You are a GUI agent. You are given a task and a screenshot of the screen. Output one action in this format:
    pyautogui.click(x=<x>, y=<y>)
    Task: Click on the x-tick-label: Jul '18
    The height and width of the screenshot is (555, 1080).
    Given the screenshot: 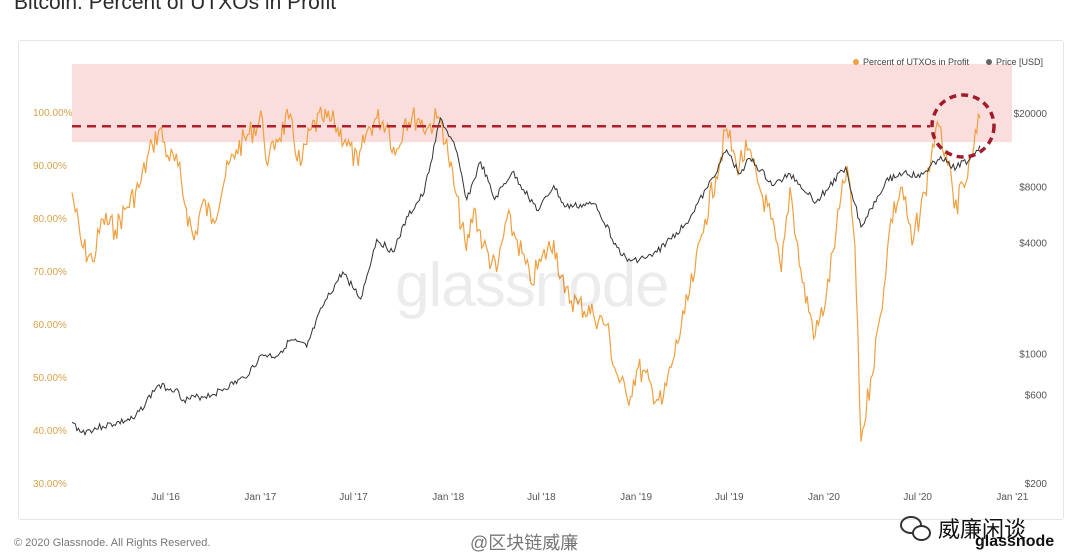 What is the action you would take?
    pyautogui.click(x=541, y=497)
    